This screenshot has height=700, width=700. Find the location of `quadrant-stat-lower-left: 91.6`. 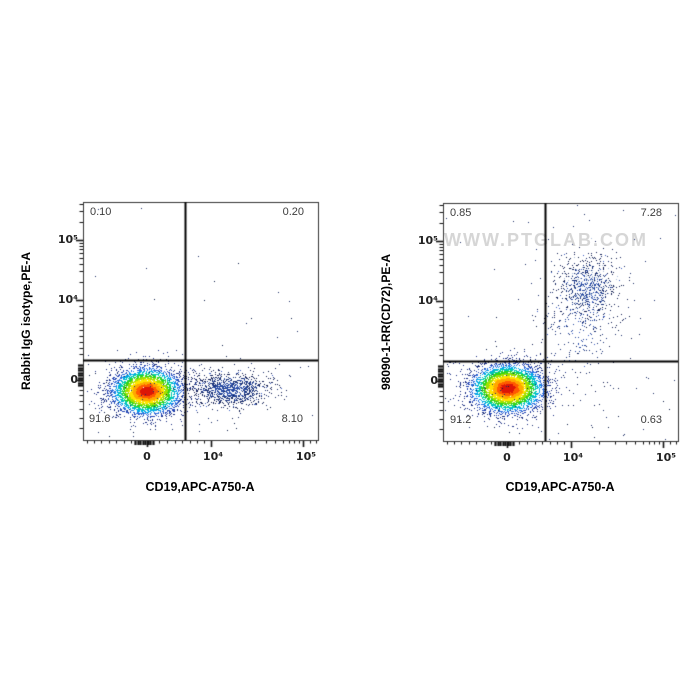

quadrant-stat-lower-left: 91.6 is located at coordinates (100, 419).